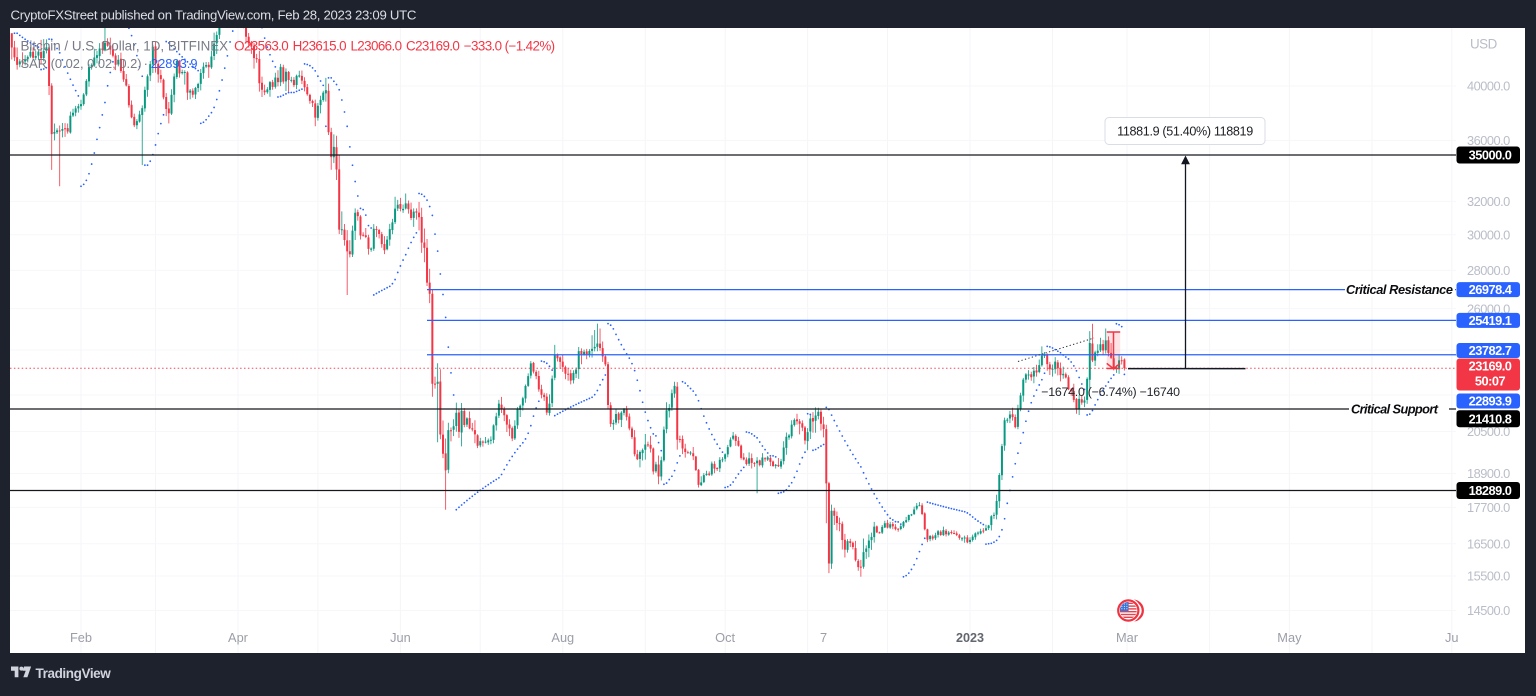  Describe the element at coordinates (1289, 637) in the screenshot. I see `svg-text: May` at that location.